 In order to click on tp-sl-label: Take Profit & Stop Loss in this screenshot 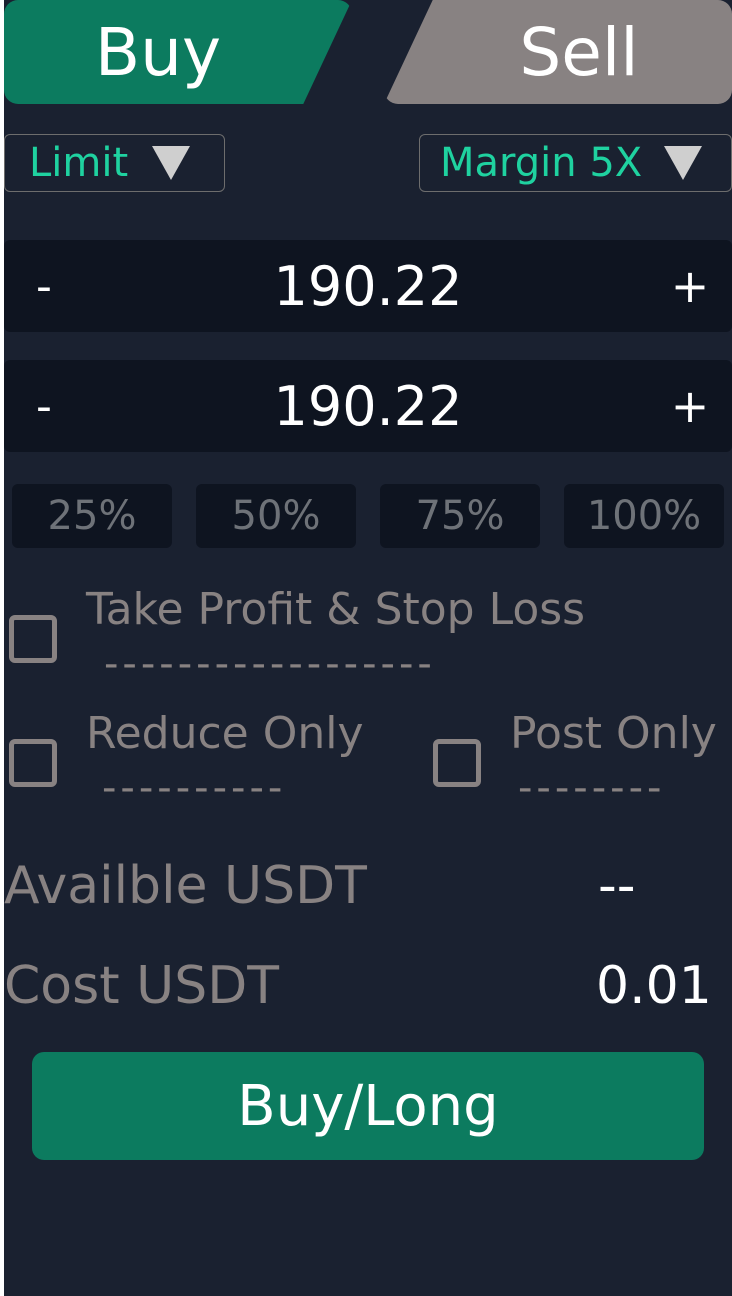, I will do `click(336, 609)`.